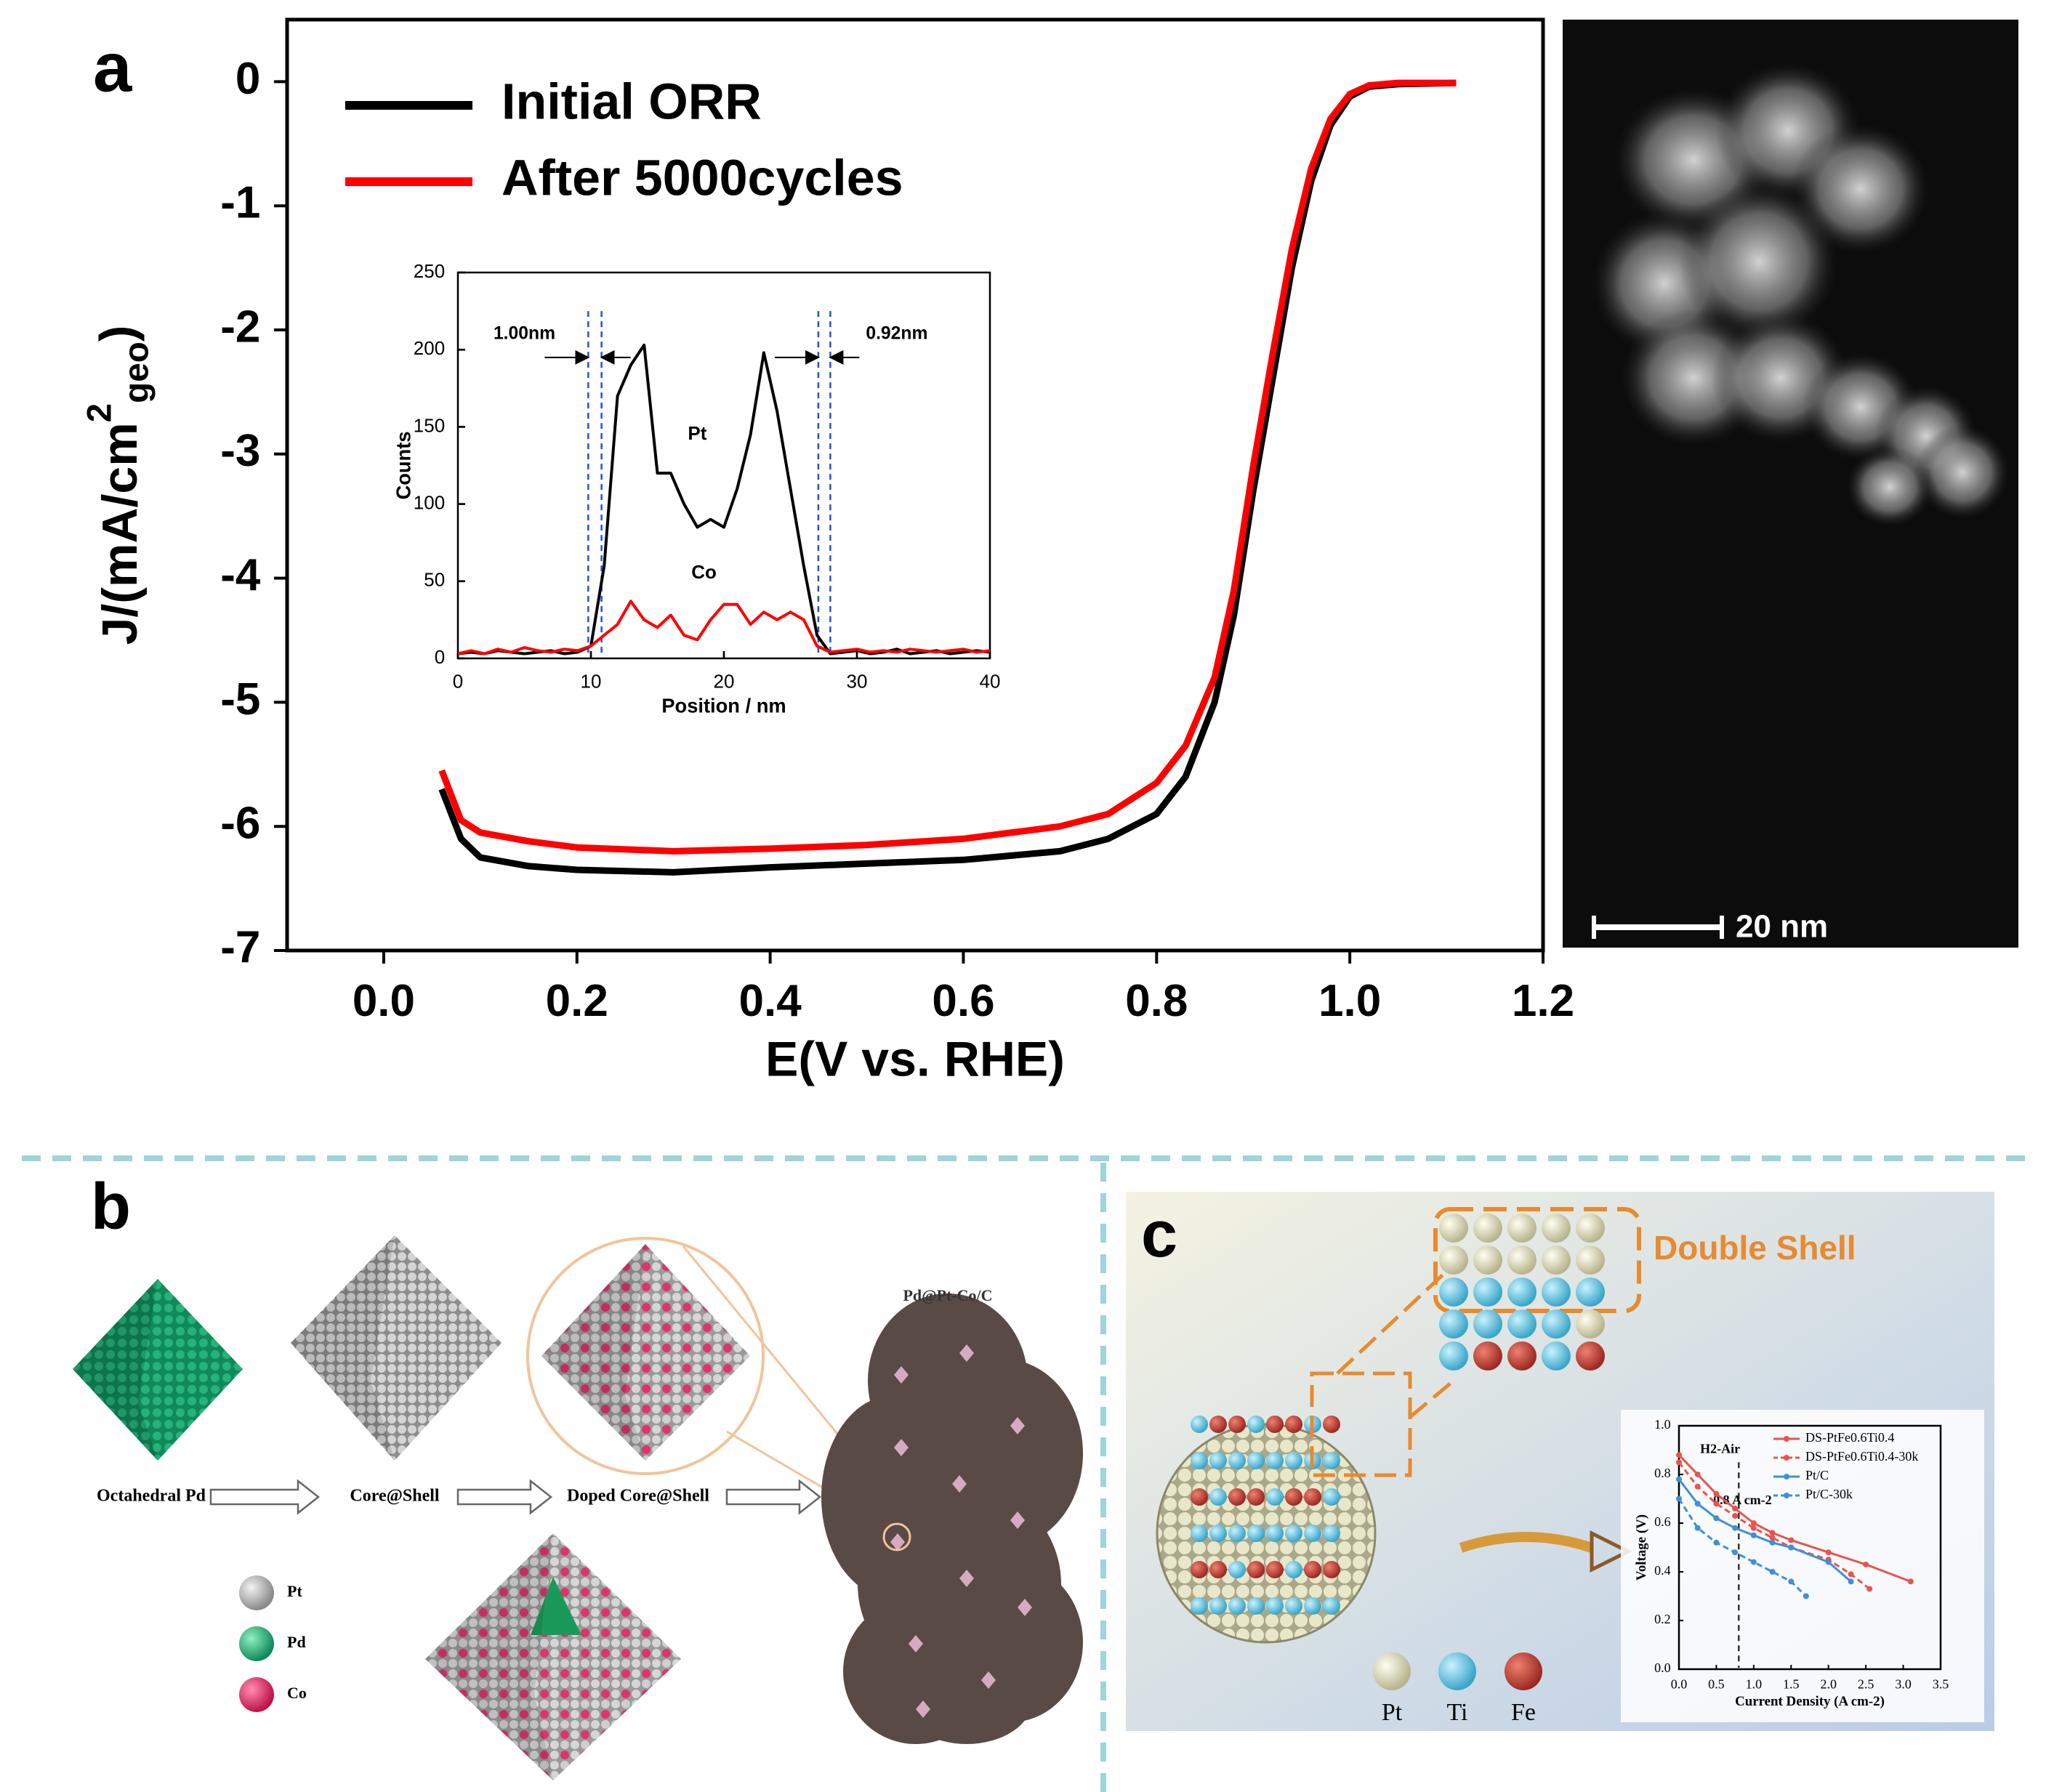 This screenshot has width=2054, height=1792. Describe the element at coordinates (297, 1642) in the screenshot. I see `legend-label: Pd` at that location.